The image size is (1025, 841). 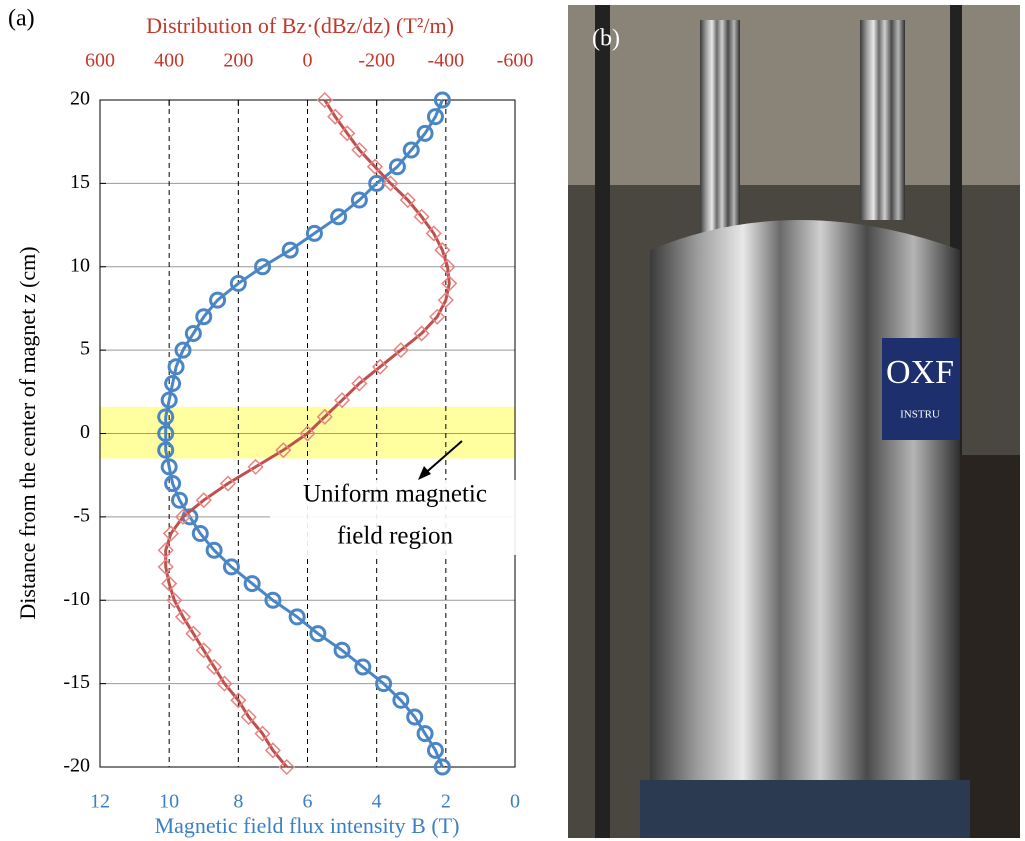 I want to click on x-tick-label: 0, so click(x=515, y=802).